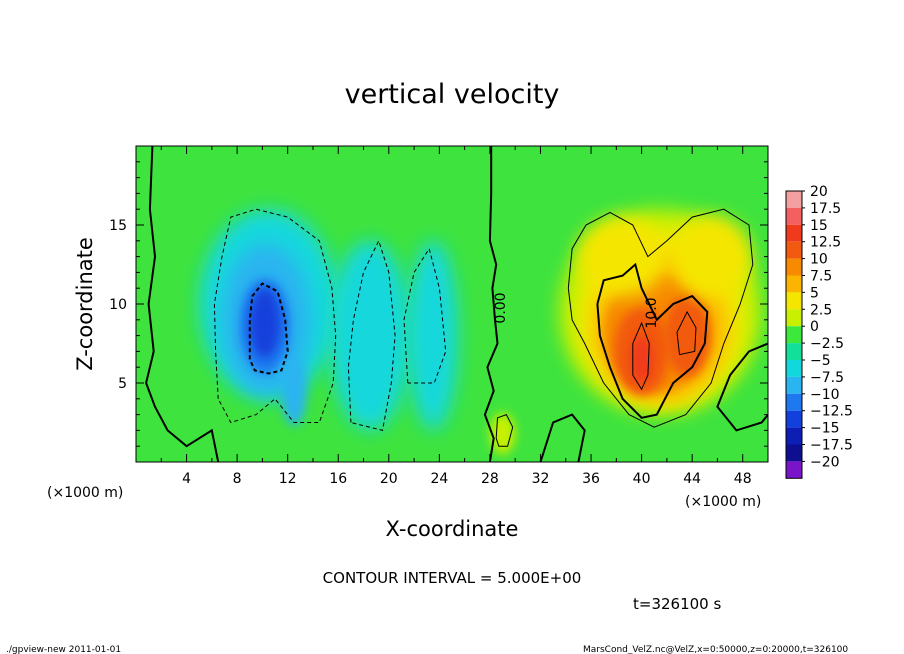 Image resolution: width=904 pixels, height=654 pixels. Describe the element at coordinates (831, 446) in the screenshot. I see `colorbar-label: −17.5` at that location.